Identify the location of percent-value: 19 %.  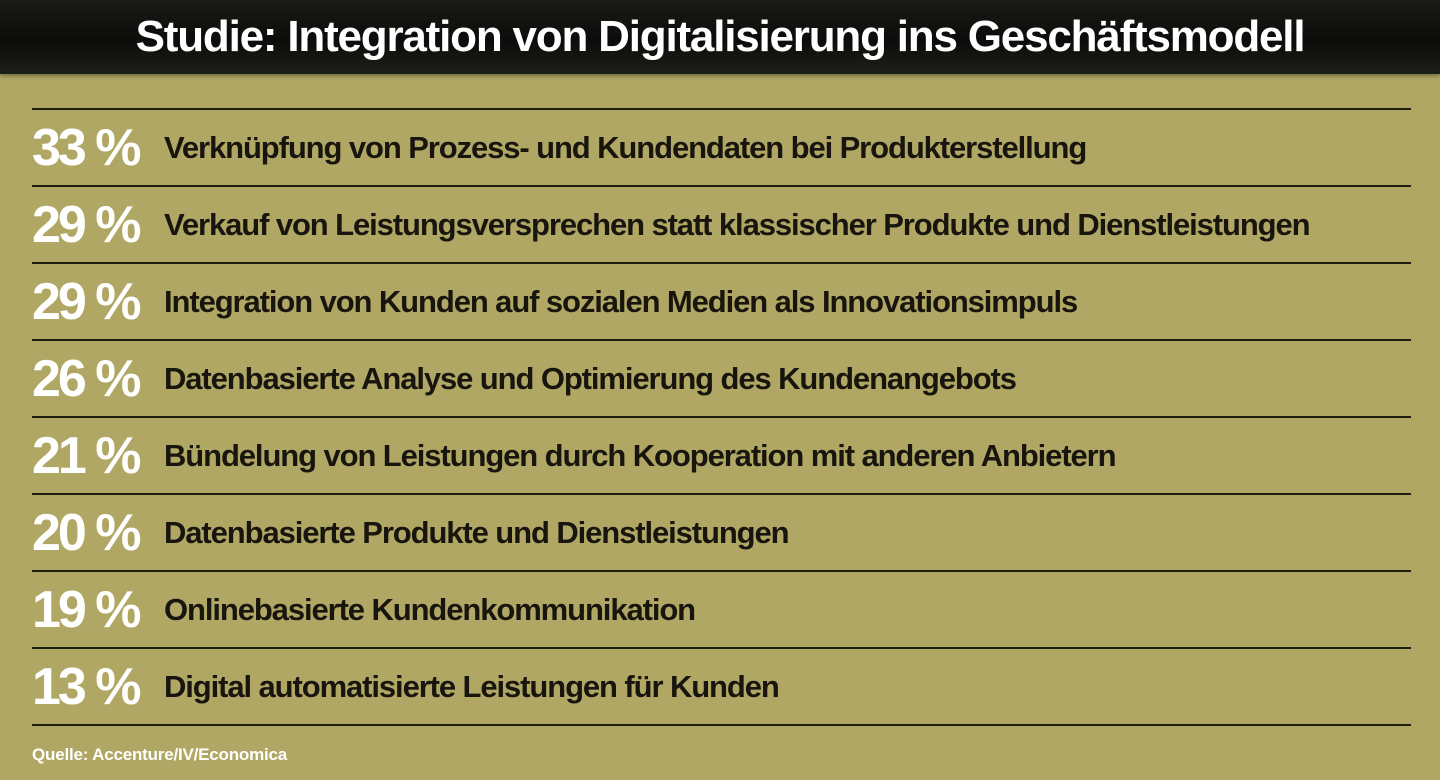
(87, 609).